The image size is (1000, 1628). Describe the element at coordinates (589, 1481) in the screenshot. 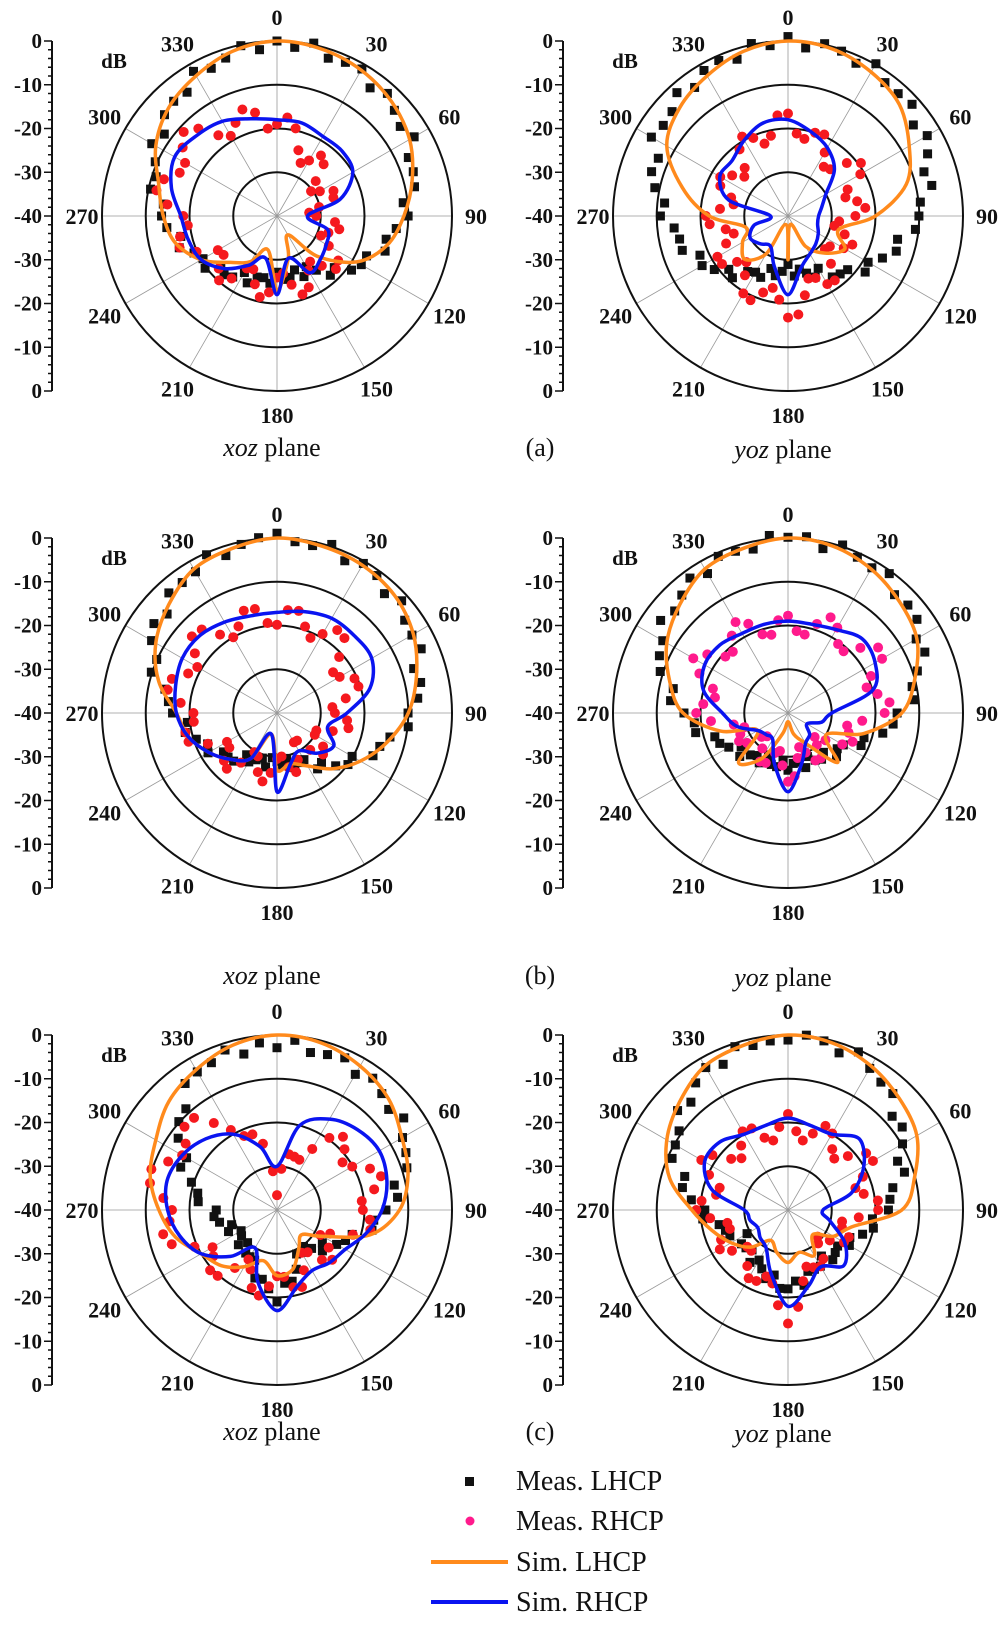

I see `legend-label: Meas. LHCP` at that location.